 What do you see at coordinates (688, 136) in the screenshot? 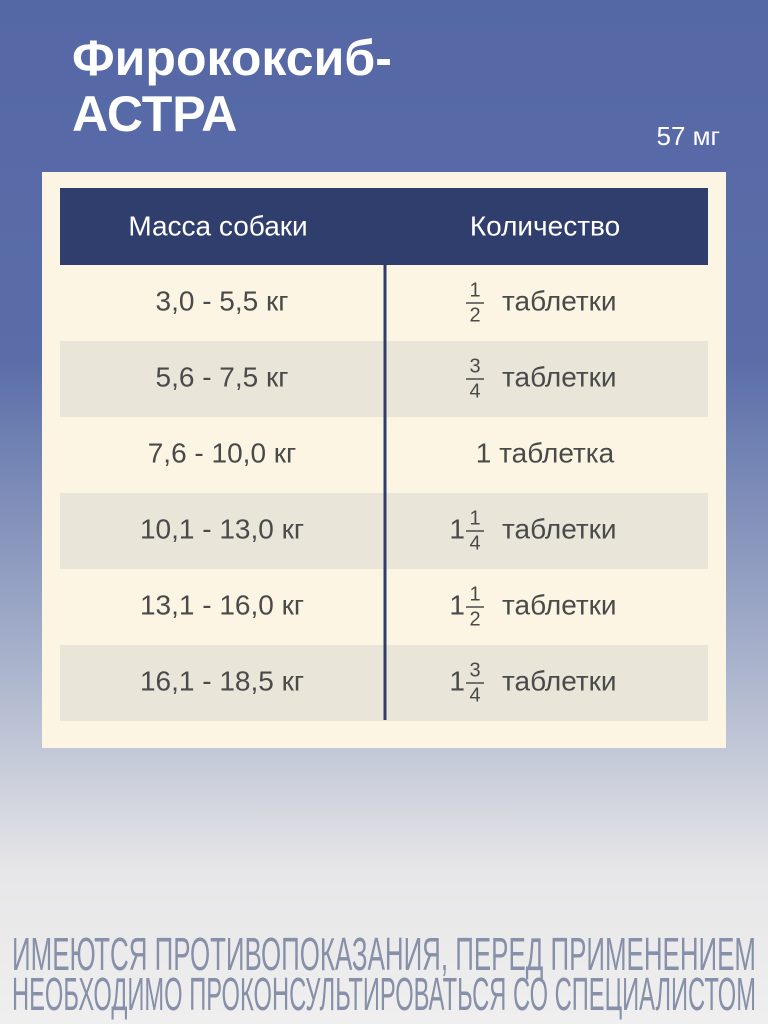
I see `dose: 57 мг` at bounding box center [688, 136].